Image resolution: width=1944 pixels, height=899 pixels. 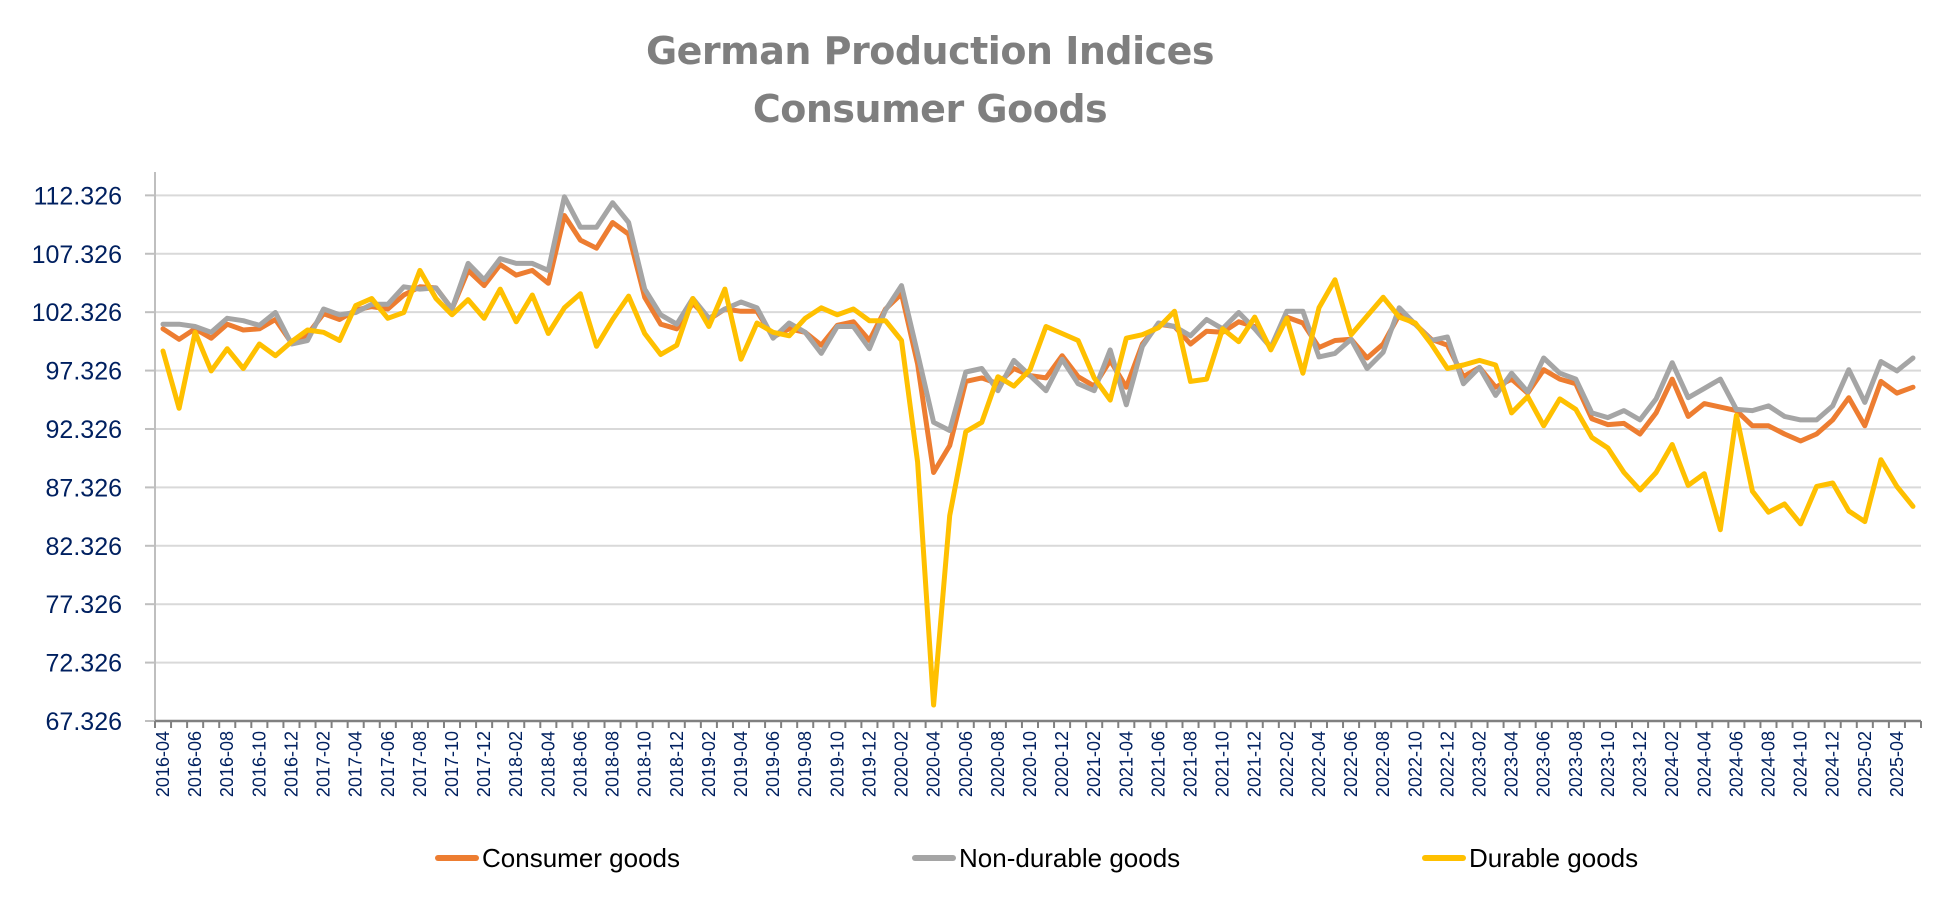 What do you see at coordinates (1704, 764) in the screenshot?
I see `x-tick-label: 2024-04` at bounding box center [1704, 764].